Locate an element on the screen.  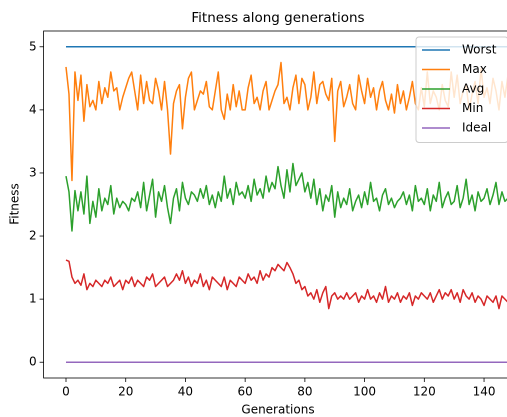
legend-label: Max is located at coordinates (474, 69).